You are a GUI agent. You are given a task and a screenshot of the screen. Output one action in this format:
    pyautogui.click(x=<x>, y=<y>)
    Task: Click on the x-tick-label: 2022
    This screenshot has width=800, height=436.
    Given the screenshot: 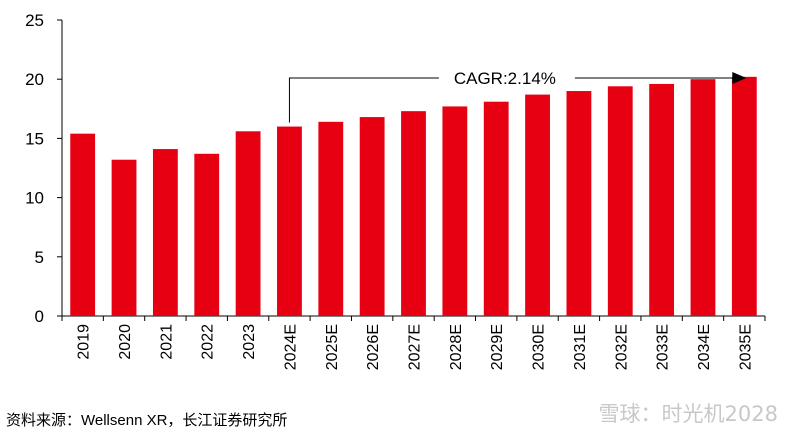 What is the action you would take?
    pyautogui.click(x=208, y=342)
    